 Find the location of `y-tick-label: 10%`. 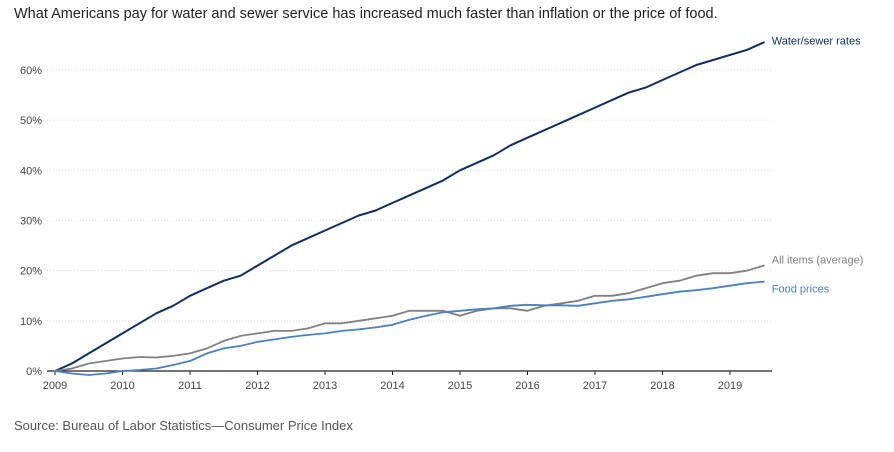

y-tick-label: 10% is located at coordinates (31, 322).